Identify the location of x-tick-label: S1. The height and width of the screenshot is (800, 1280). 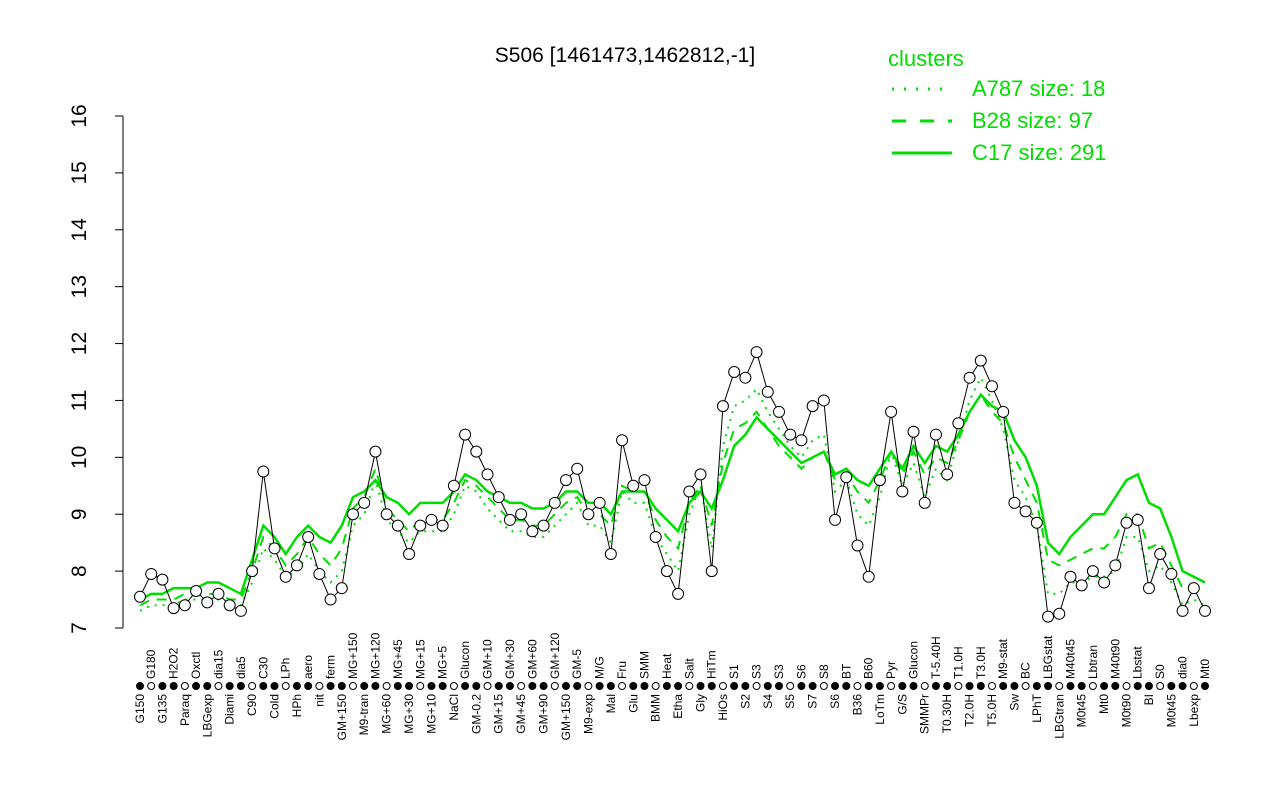
(734, 671).